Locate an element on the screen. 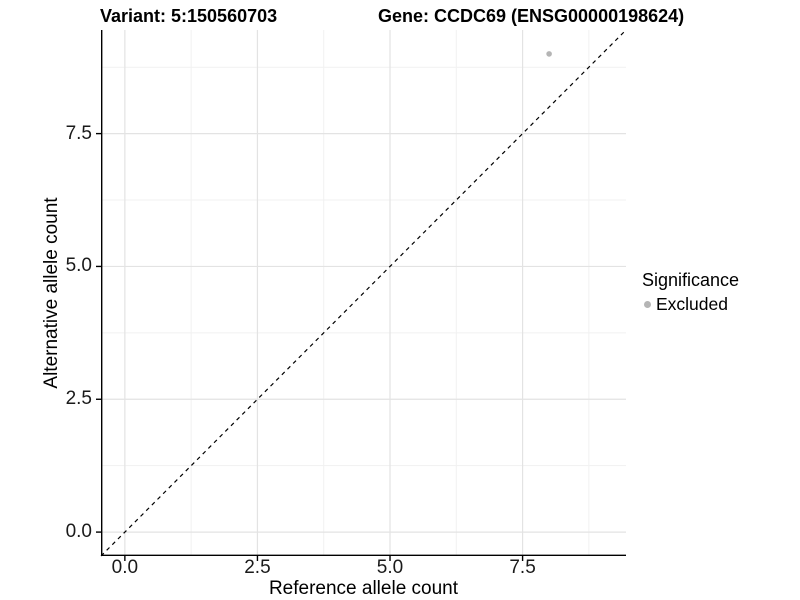 Image resolution: width=800 pixels, height=600 pixels. legend: Significance Excluded is located at coordinates (690, 292).